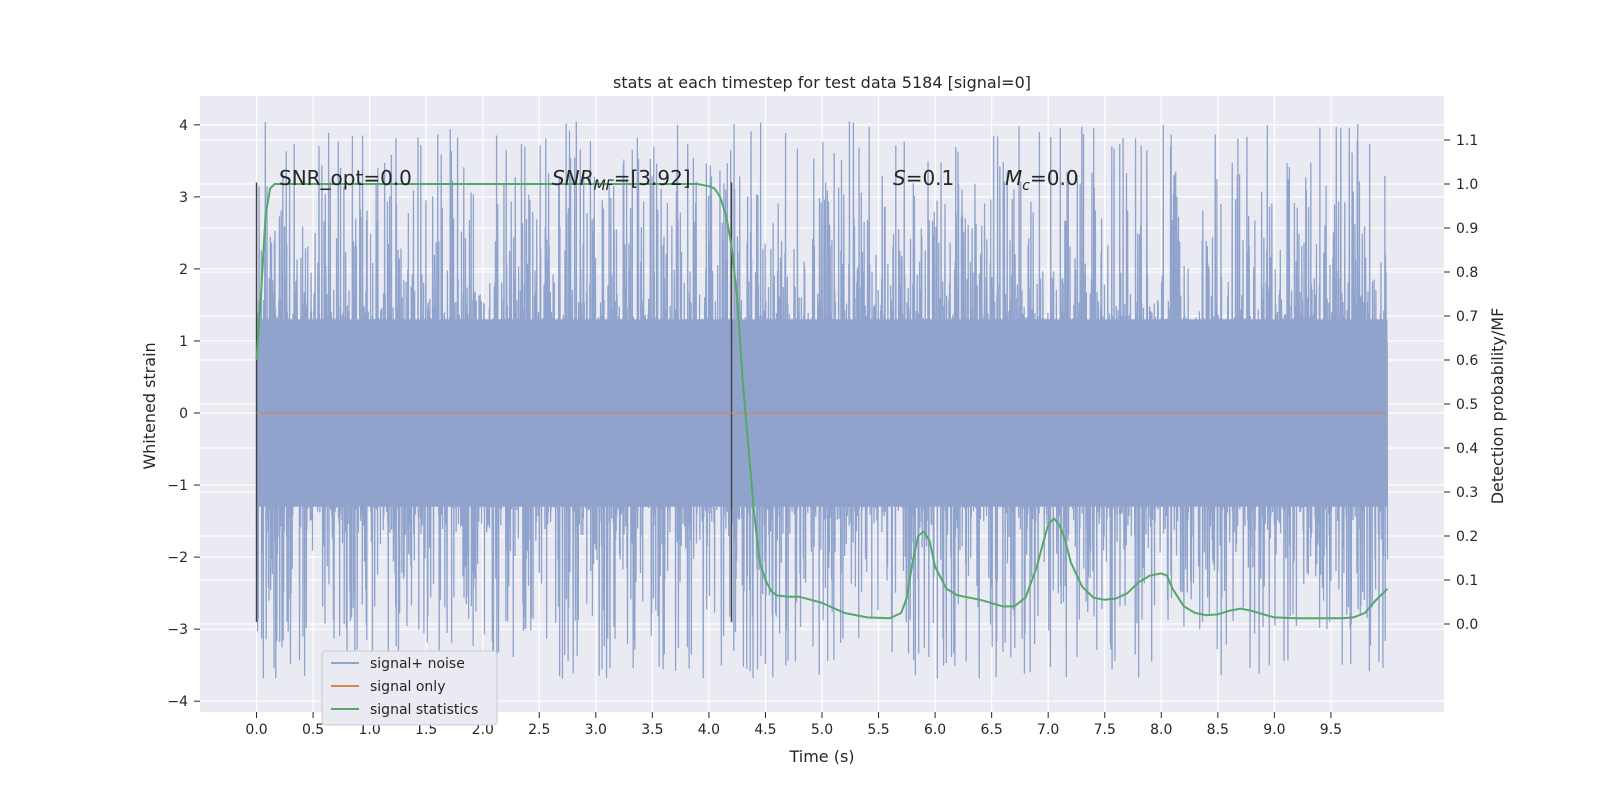 Image resolution: width=1600 pixels, height=800 pixels. I want to click on y-tick-label: −3, so click(177, 630).